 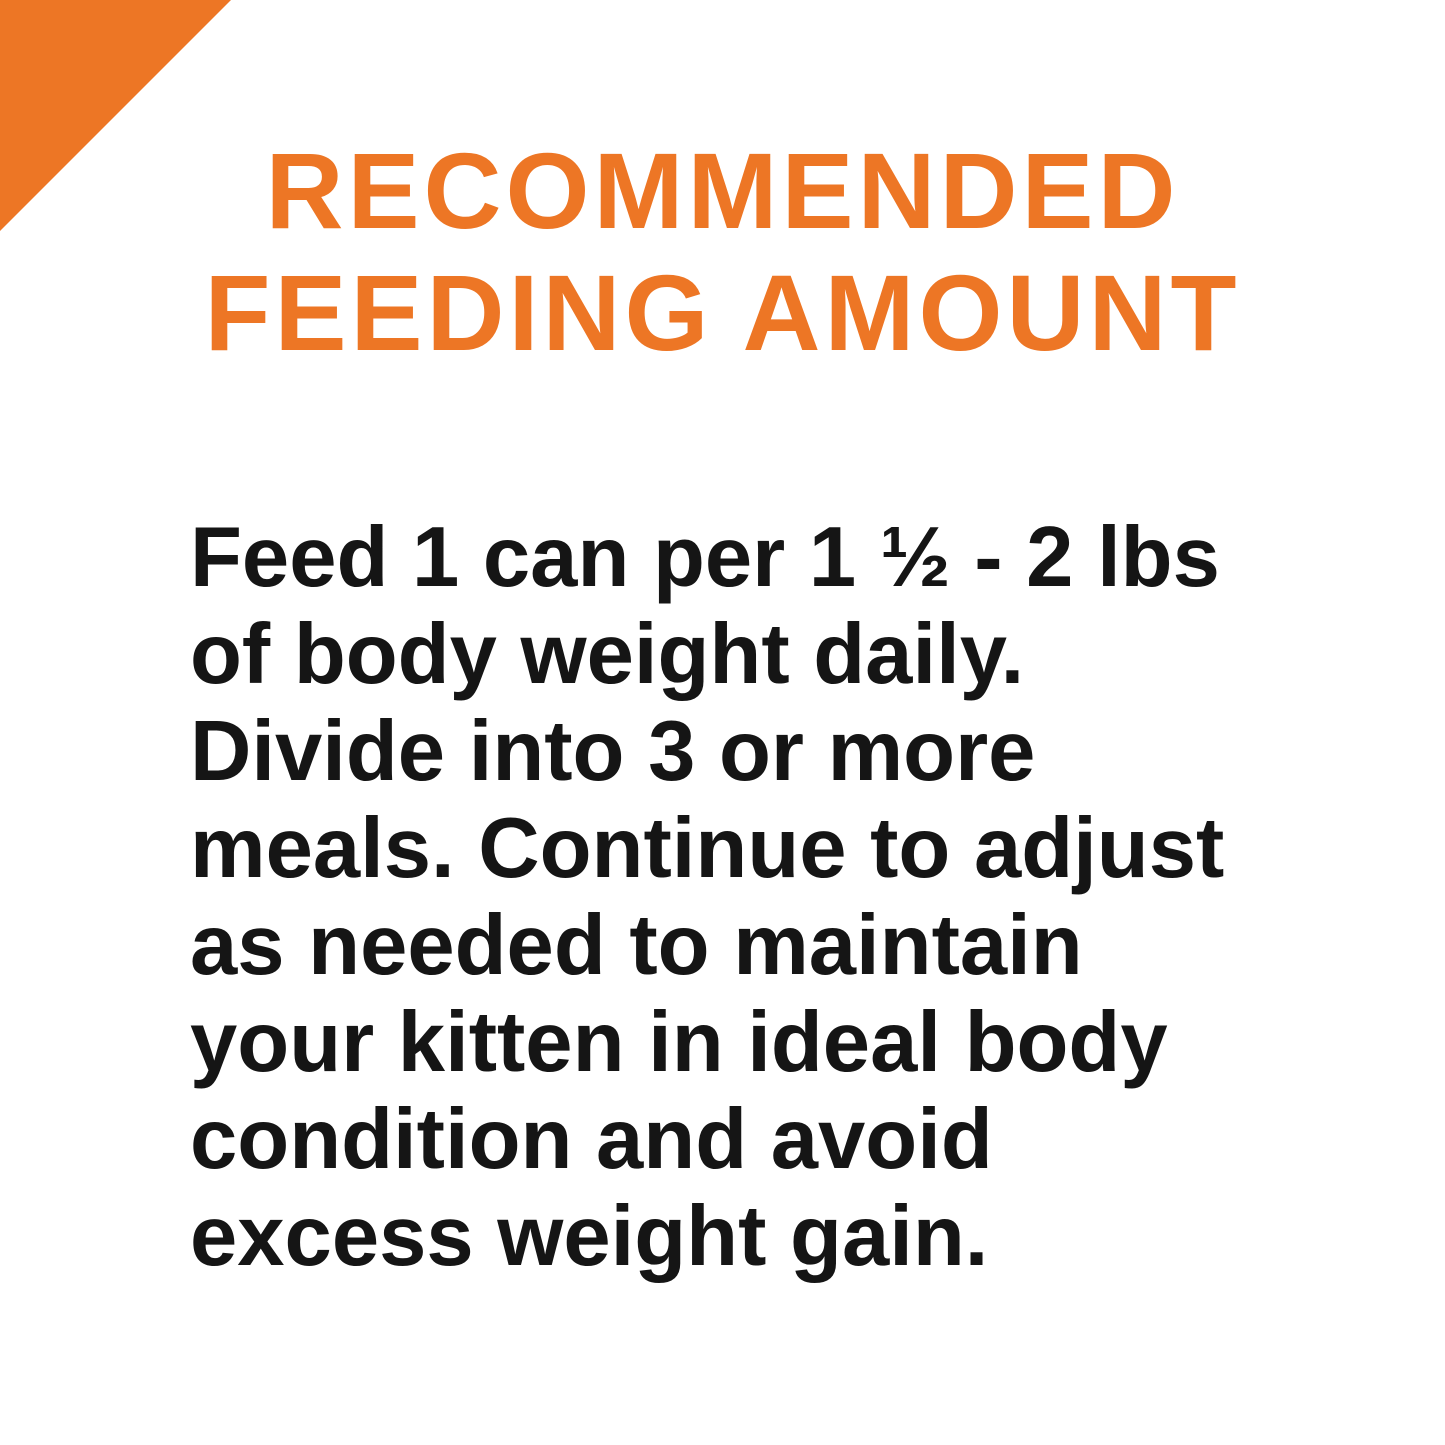 What do you see at coordinates (679, 1042) in the screenshot?
I see `body-line: your kitten in ideal body` at bounding box center [679, 1042].